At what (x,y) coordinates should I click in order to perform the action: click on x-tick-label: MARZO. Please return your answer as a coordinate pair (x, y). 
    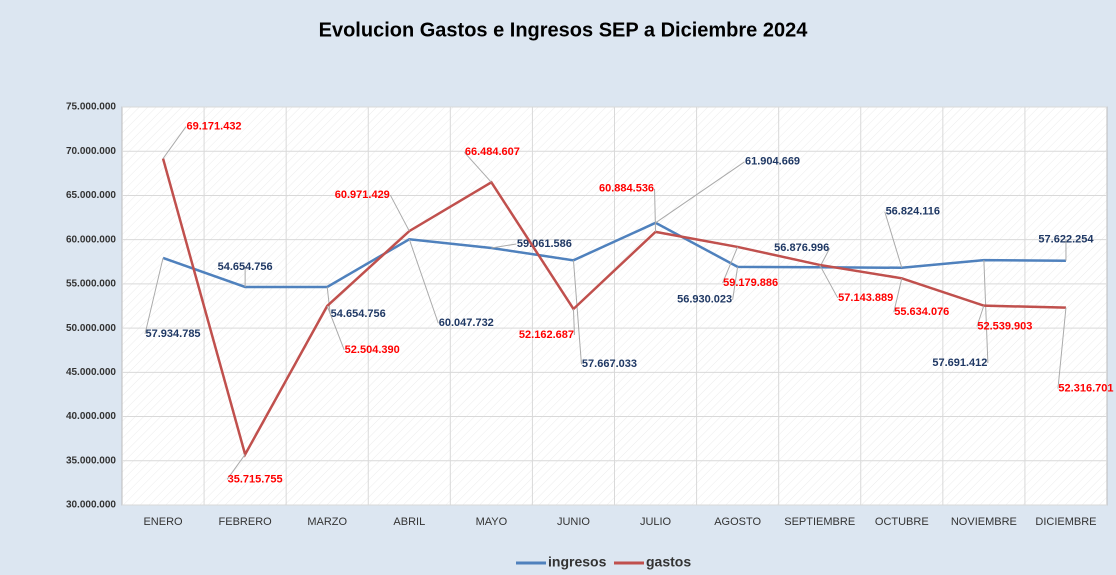
    Looking at the image, I should click on (327, 522).